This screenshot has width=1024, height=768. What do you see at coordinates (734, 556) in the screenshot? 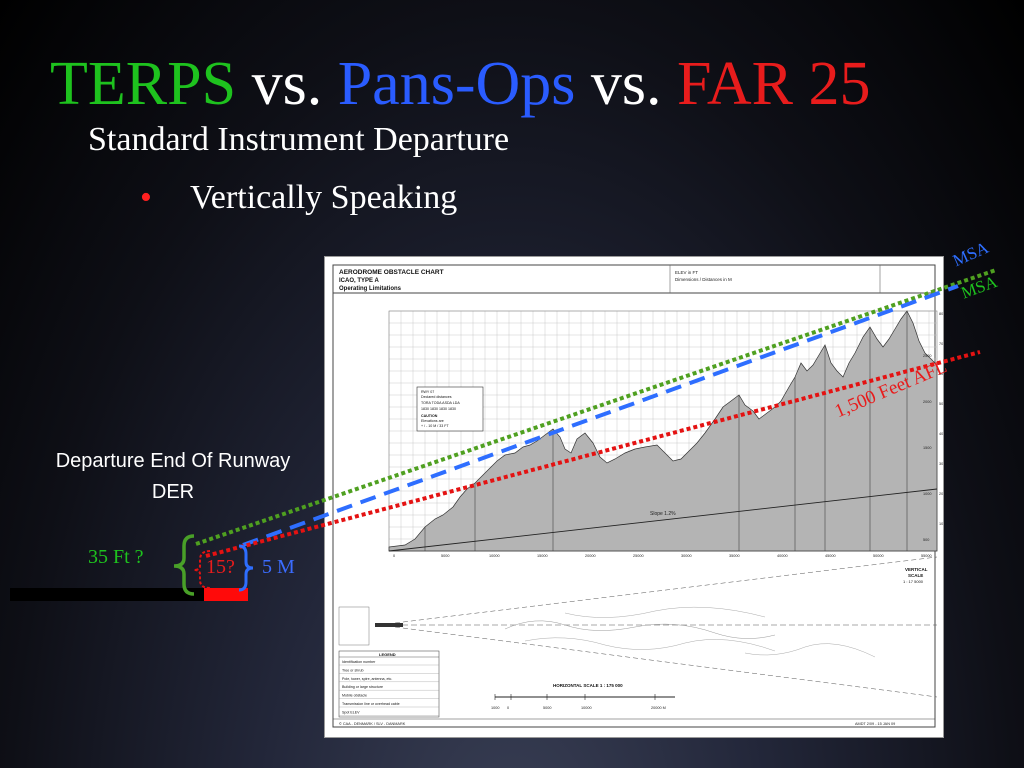
I see `distance-tick-label: 35000` at bounding box center [734, 556].